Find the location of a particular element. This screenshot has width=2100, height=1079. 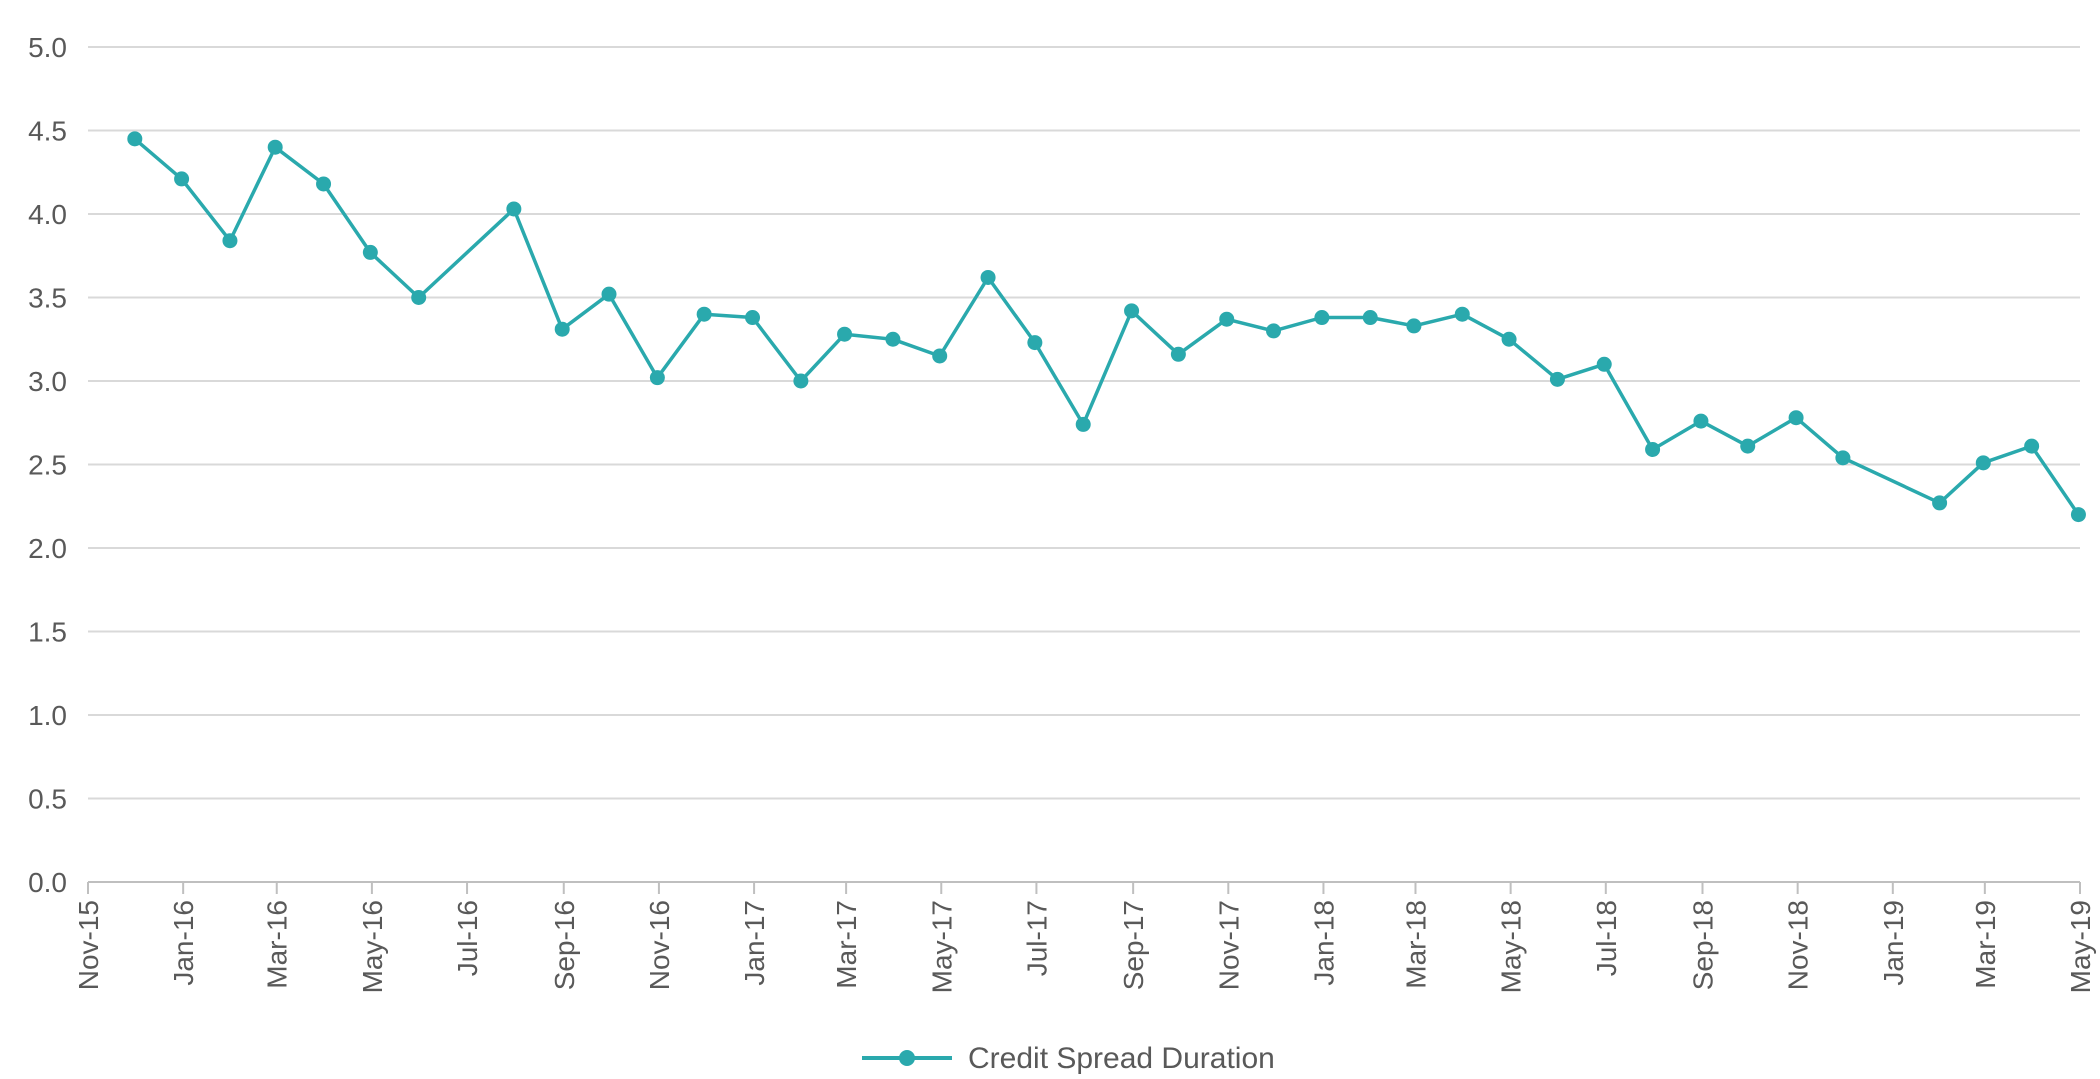

y-tick-label: 3.0 is located at coordinates (47, 381).